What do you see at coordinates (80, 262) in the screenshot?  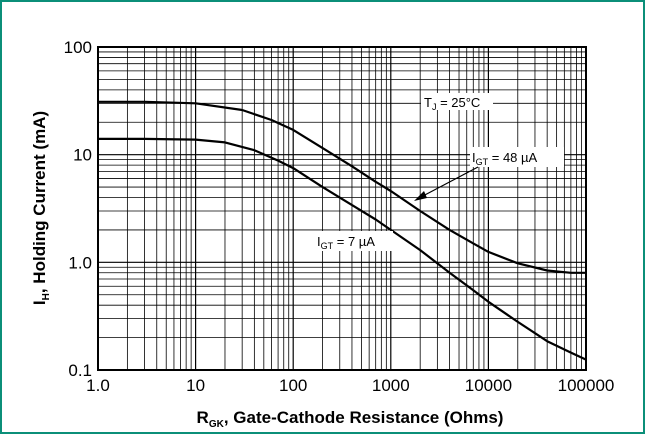 I see `y-tick-label: 1.0` at bounding box center [80, 262].